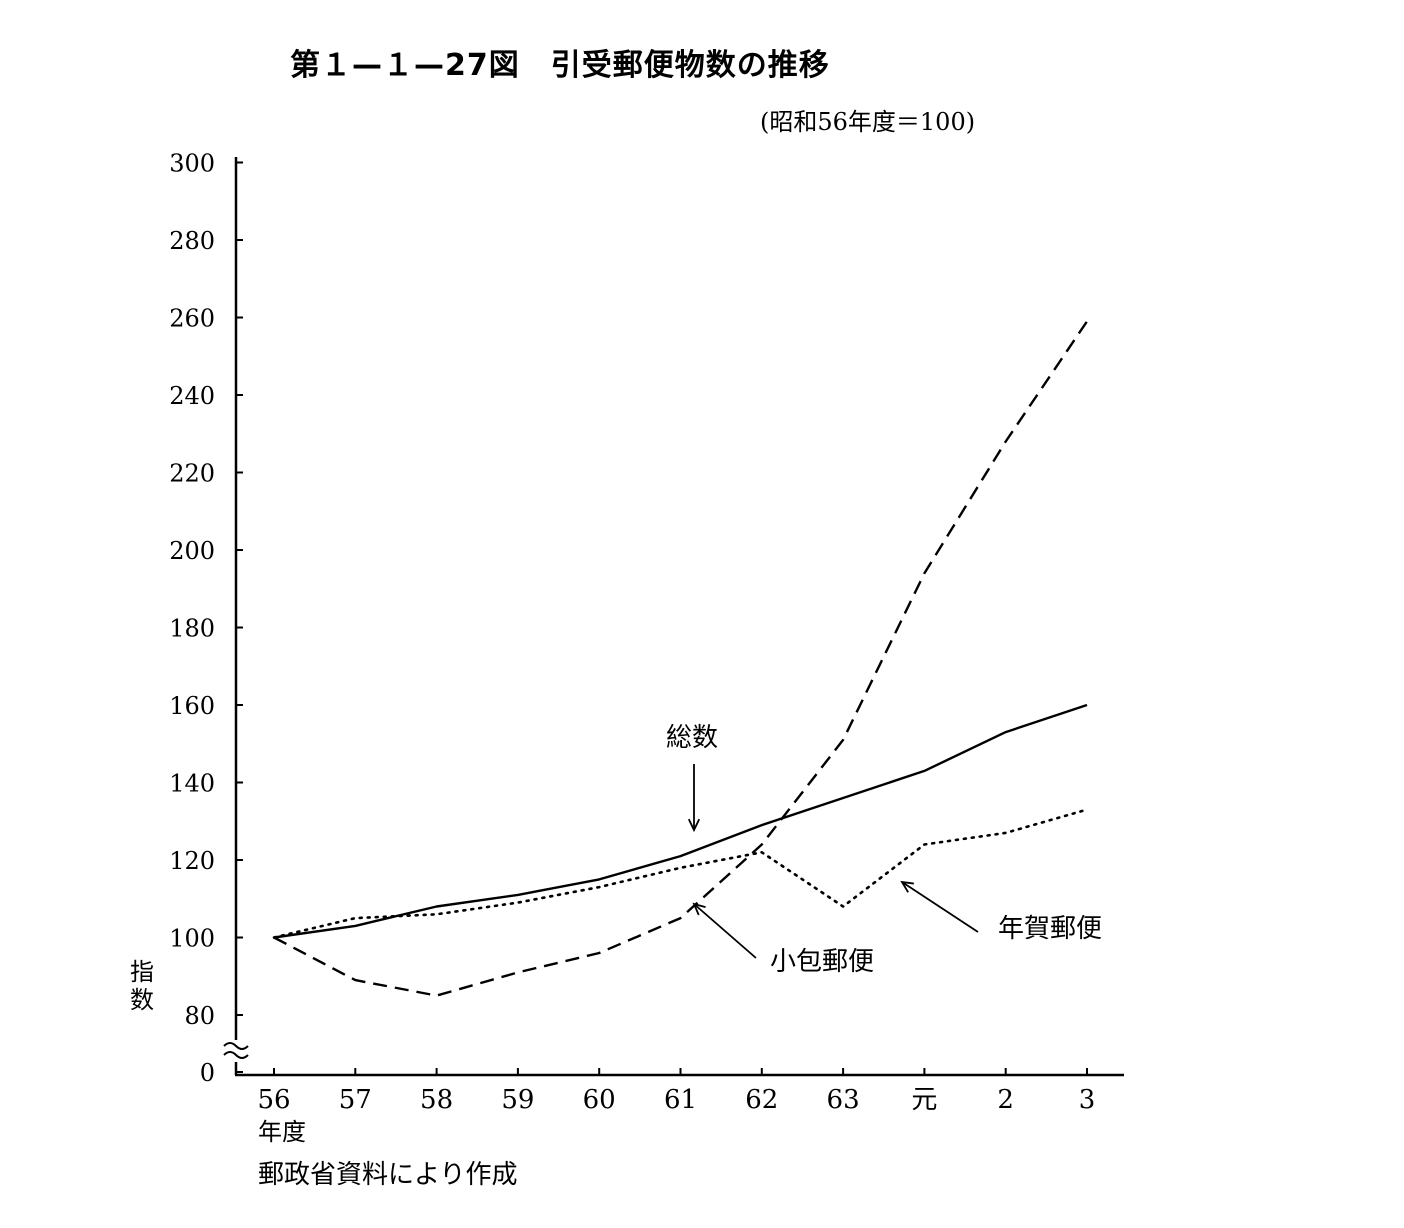 This screenshot has height=1228, width=1404. I want to click on series-total-arrowhead, so click(694, 825).